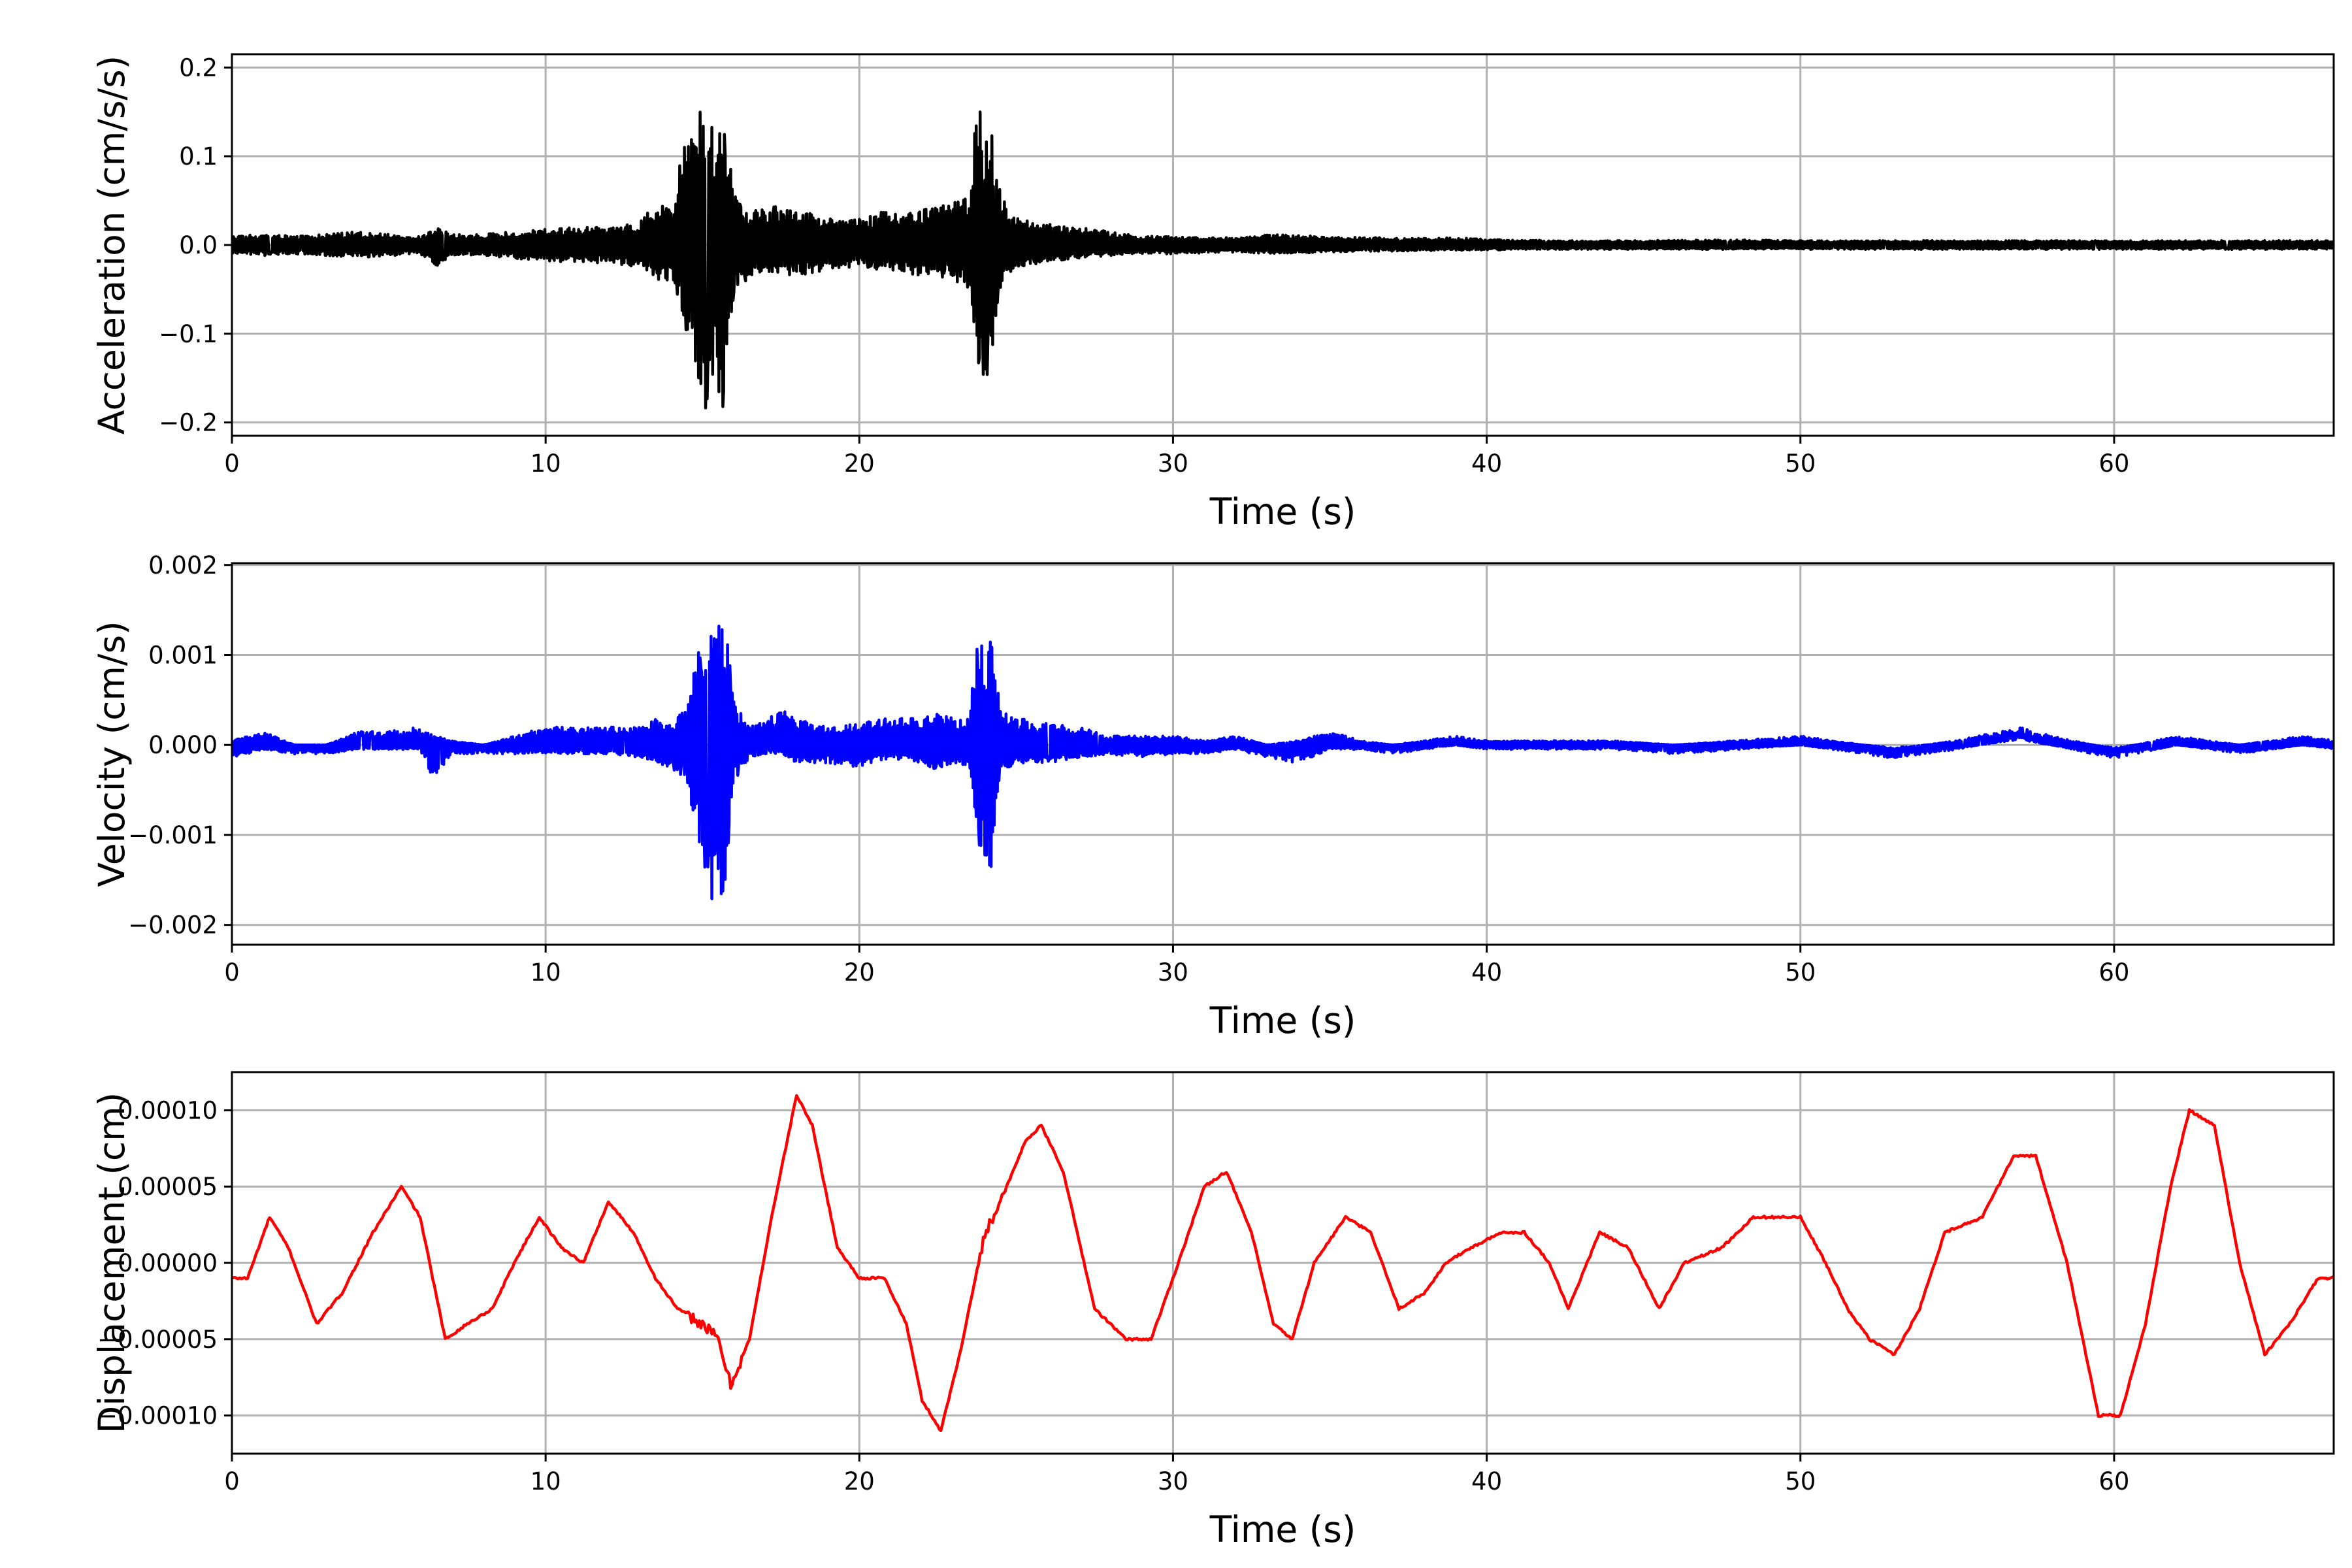  Describe the element at coordinates (198, 245) in the screenshot. I see `acceleration-y-tick-label: 0.0` at that location.